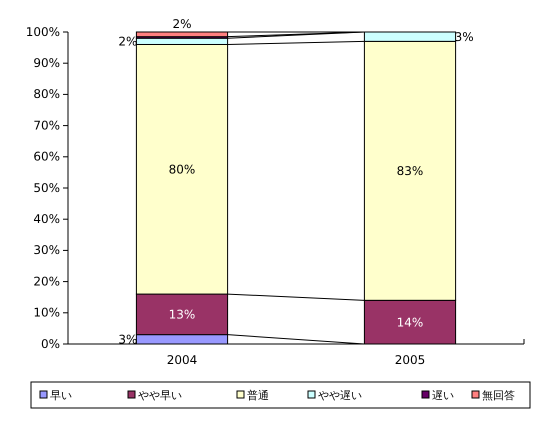 The image size is (552, 426). Describe the element at coordinates (464, 37) in the screenshot. I see `data-label: 3%` at that location.